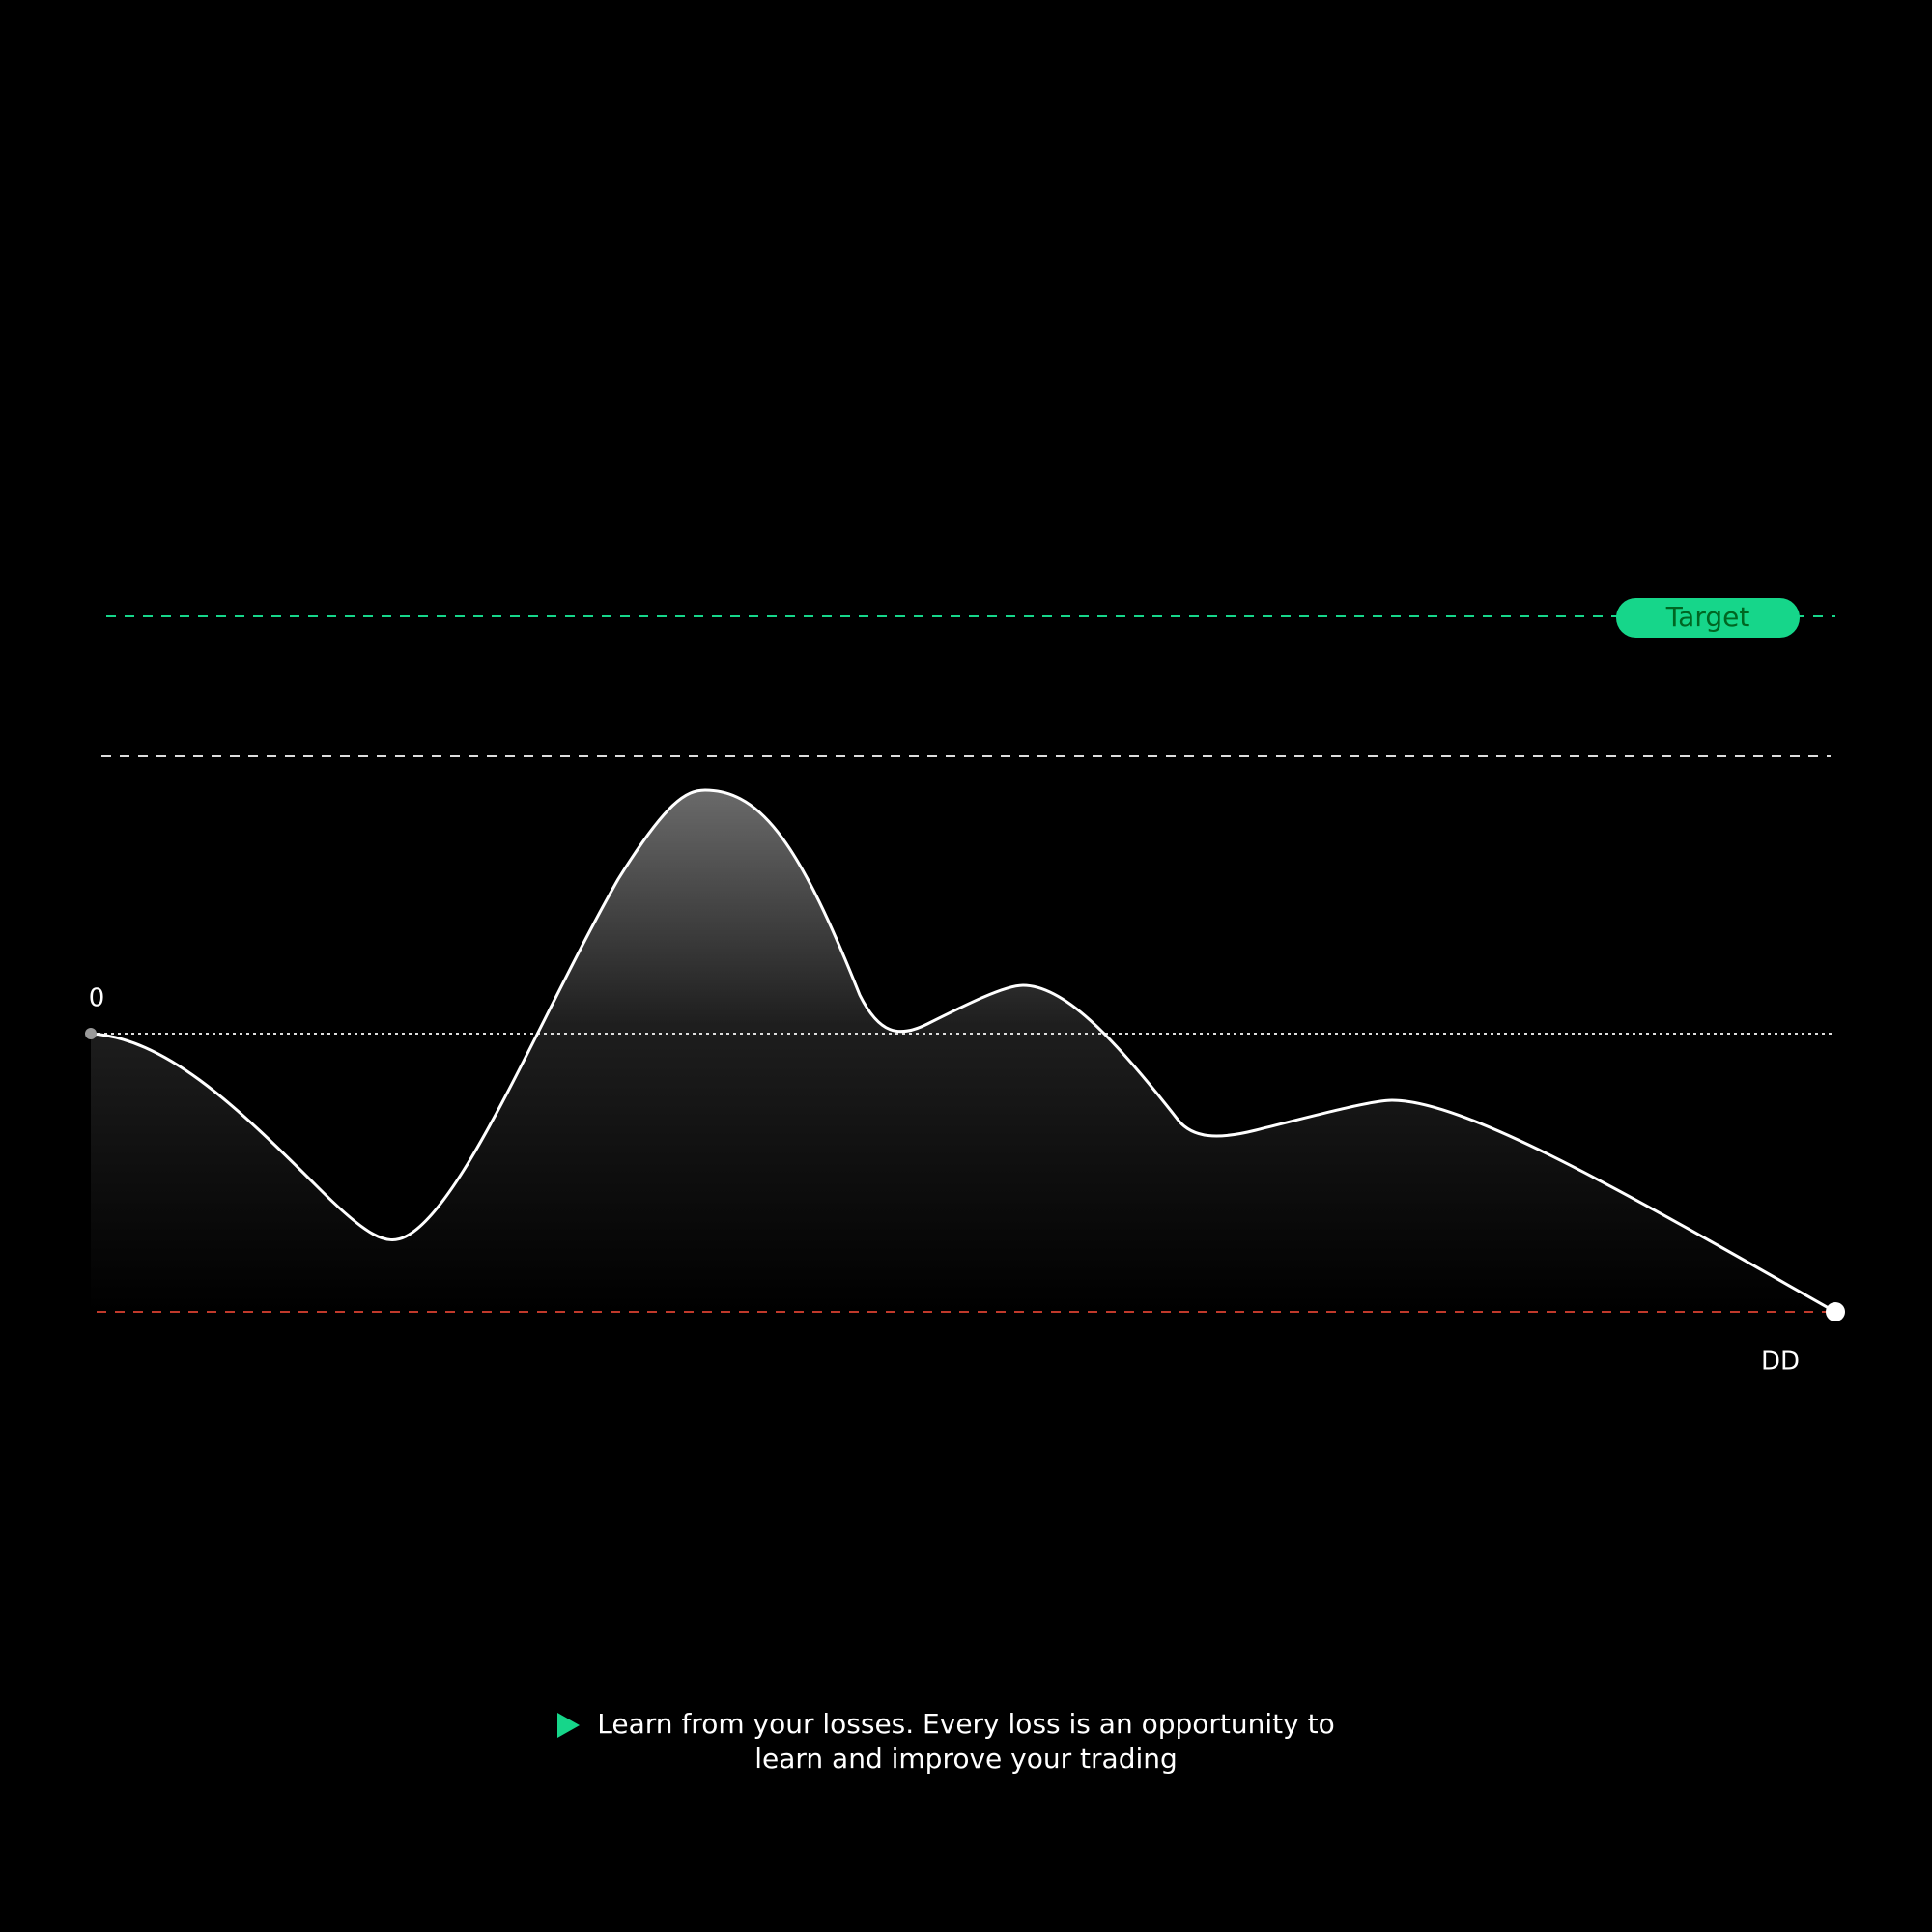  Describe the element at coordinates (97, 998) in the screenshot. I see `zero-label: 0` at that location.